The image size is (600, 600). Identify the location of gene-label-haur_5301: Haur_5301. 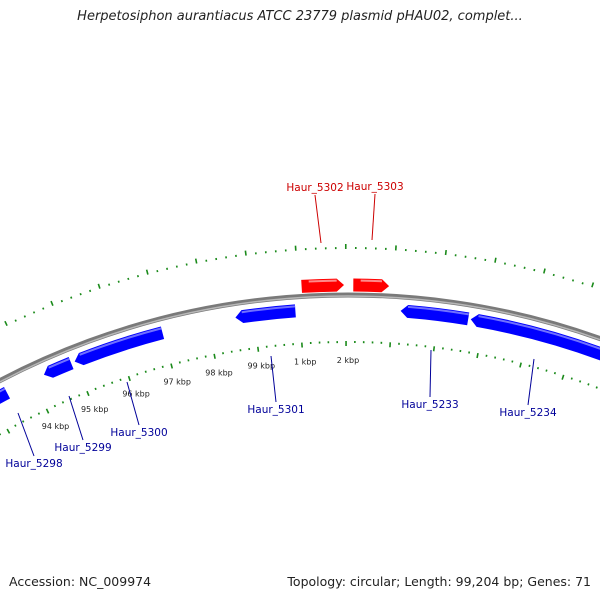
(275, 410).